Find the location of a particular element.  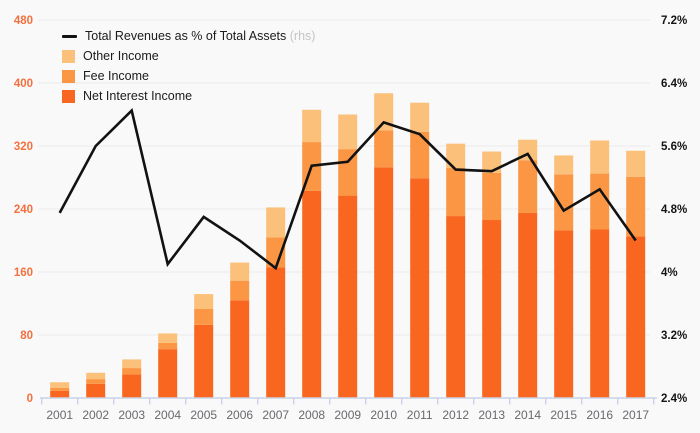

bar-segment-net-interest-income-2004 is located at coordinates (168, 373).